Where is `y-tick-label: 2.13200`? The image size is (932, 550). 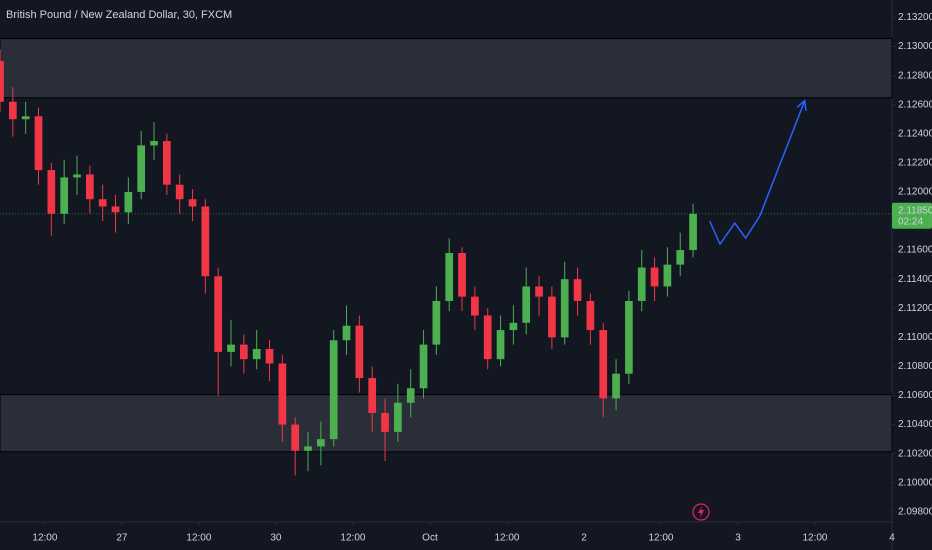 y-tick-label: 2.13200 is located at coordinates (915, 17).